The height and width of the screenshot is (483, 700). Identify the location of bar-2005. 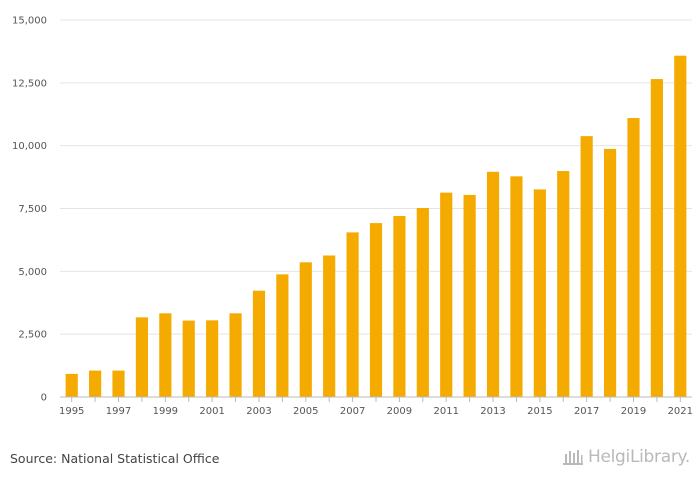
(305, 329).